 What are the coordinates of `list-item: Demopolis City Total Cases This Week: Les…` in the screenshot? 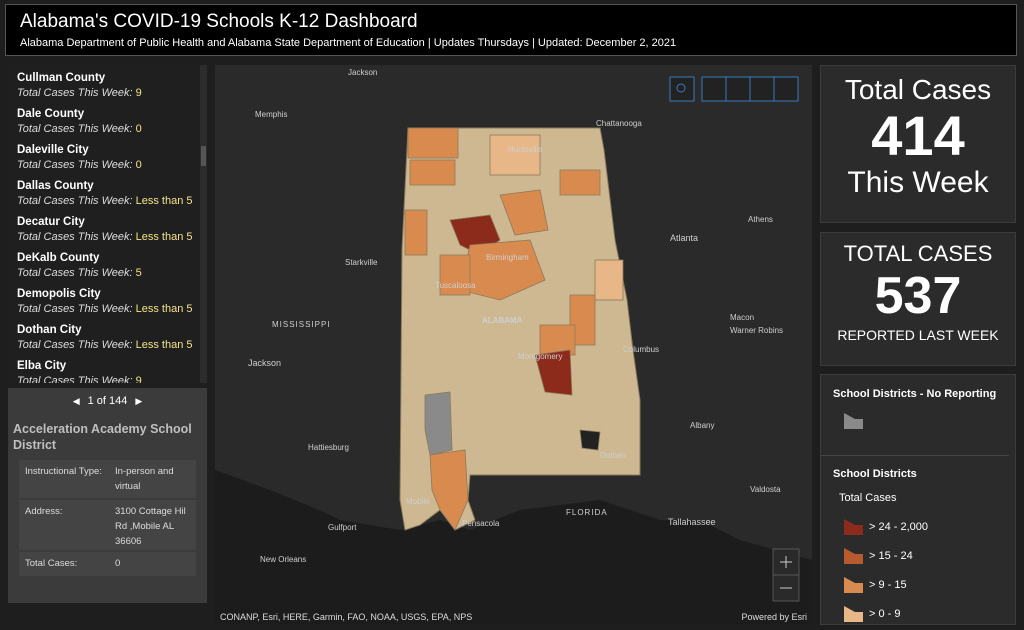 It's located at (104, 299).